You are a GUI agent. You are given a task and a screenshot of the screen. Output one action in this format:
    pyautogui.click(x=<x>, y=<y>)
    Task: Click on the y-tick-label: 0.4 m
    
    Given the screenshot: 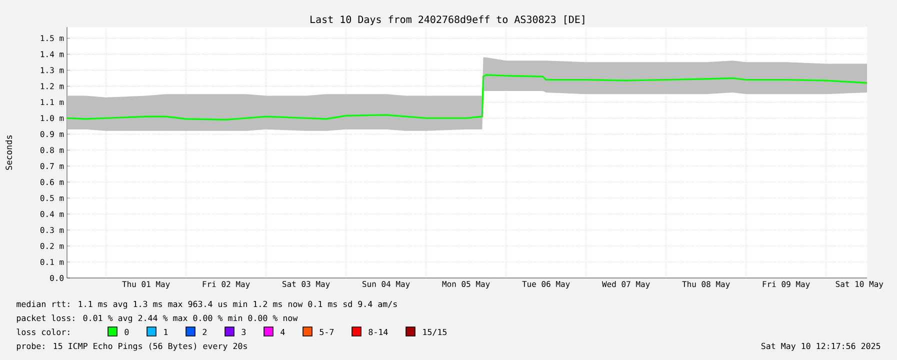 What is the action you would take?
    pyautogui.click(x=52, y=214)
    